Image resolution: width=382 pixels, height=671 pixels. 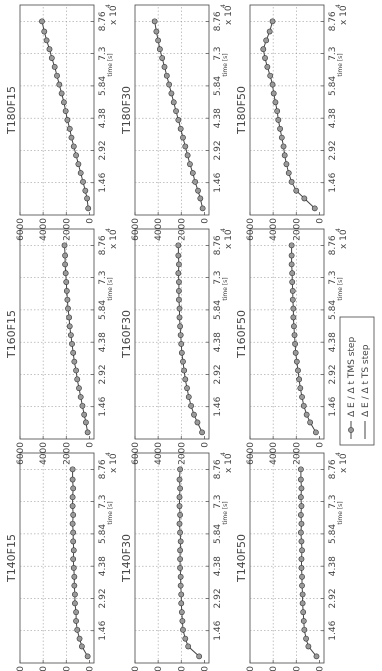 I want to click on legend-entry: Δ E / Δ t TS step, so click(x=366, y=380).